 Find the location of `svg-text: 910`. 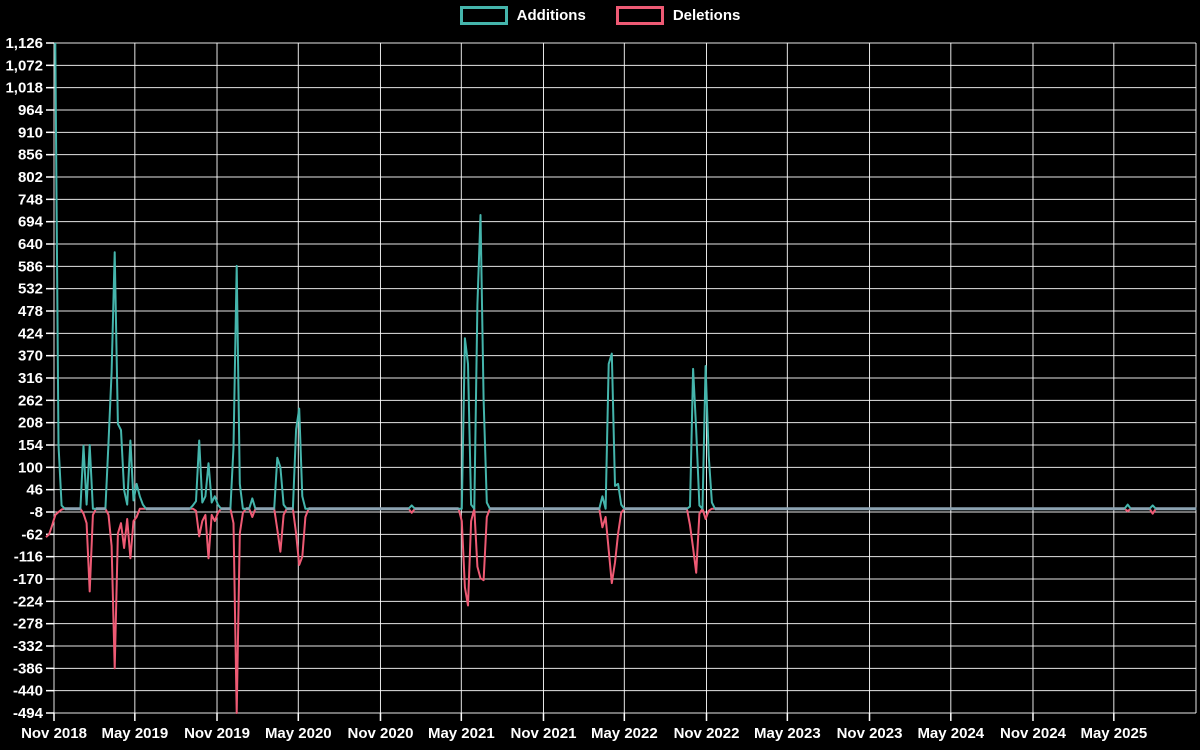

svg-text: 910 is located at coordinates (30, 132).